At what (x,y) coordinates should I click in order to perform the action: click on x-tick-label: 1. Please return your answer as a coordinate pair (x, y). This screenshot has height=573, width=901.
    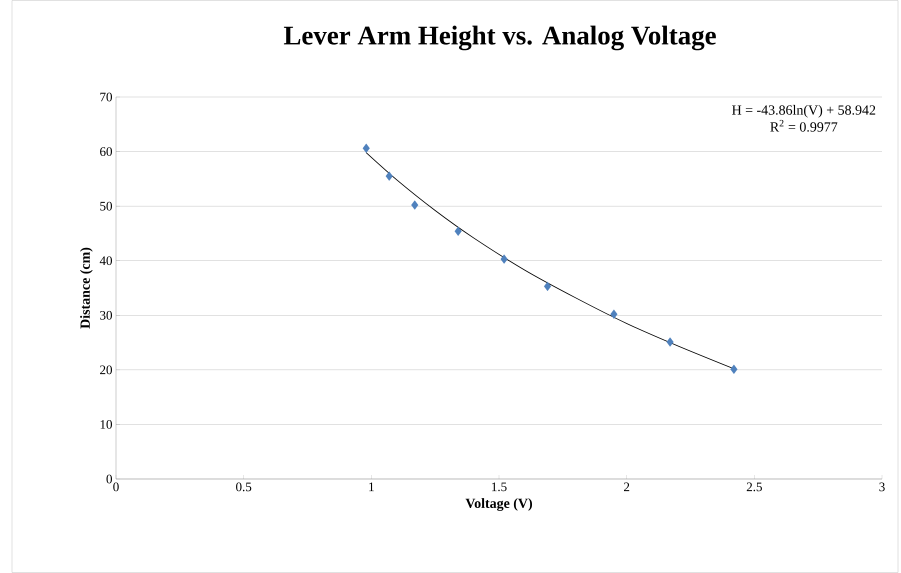
    Looking at the image, I should click on (371, 487).